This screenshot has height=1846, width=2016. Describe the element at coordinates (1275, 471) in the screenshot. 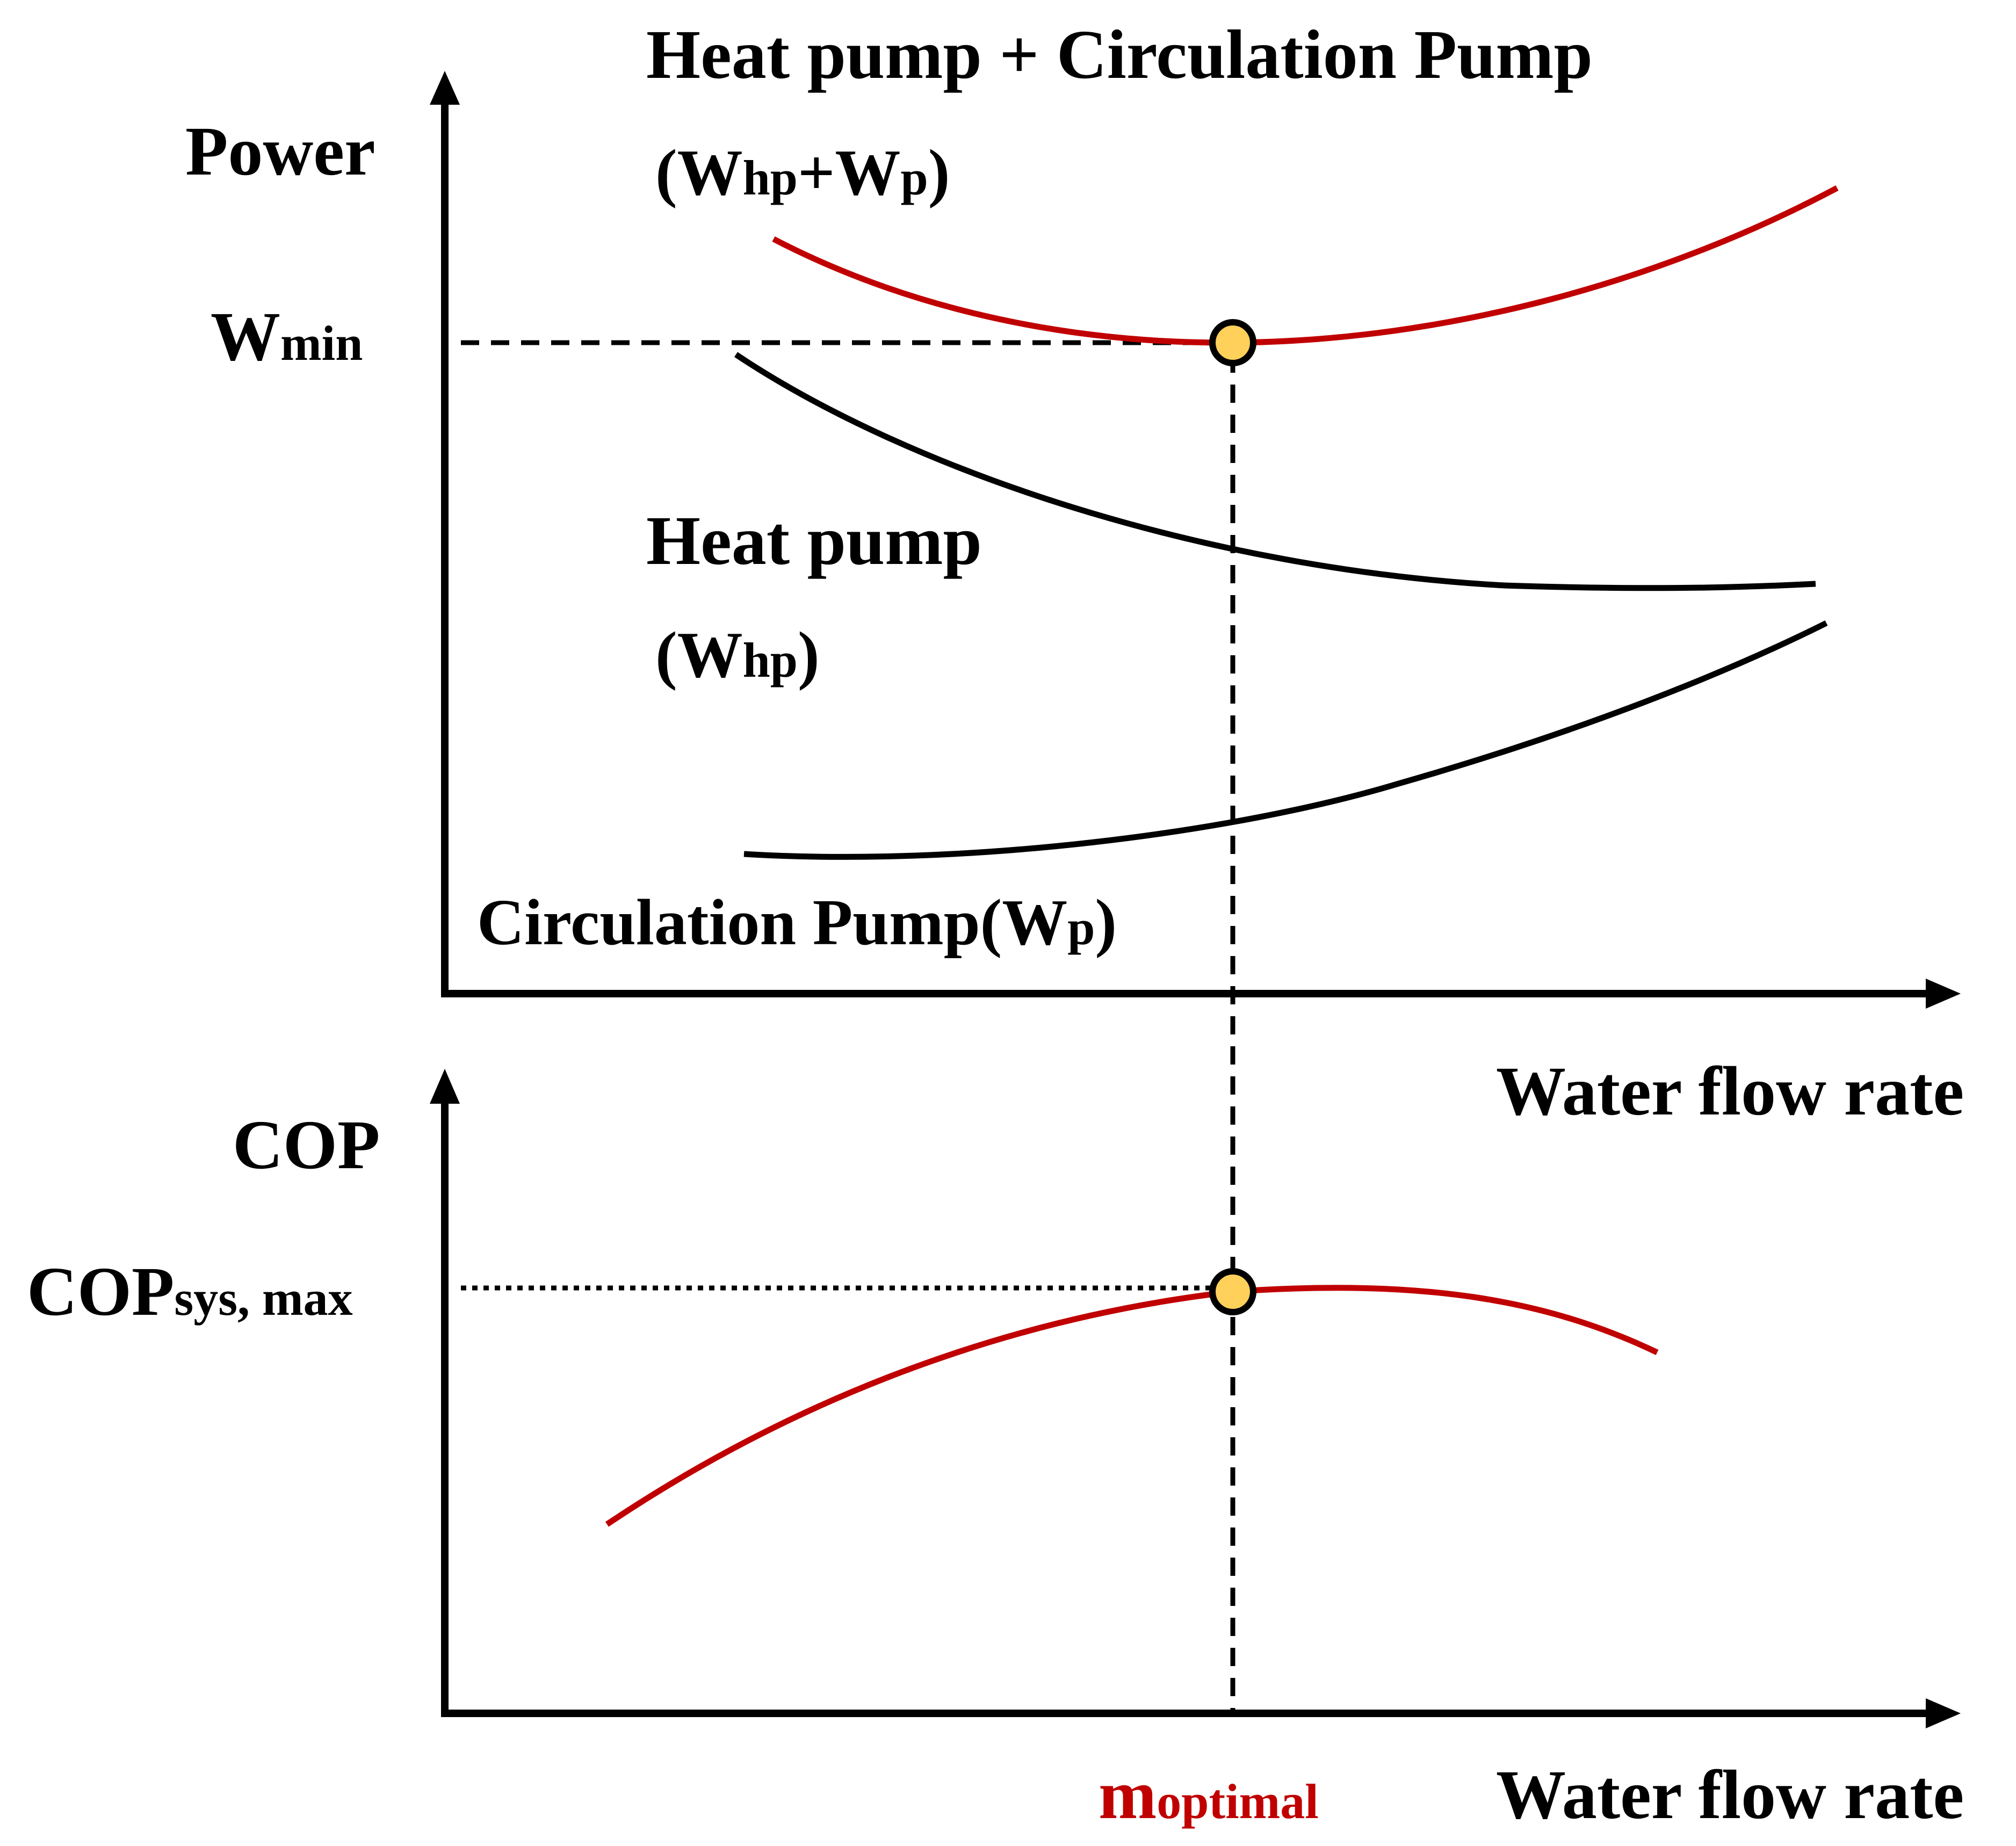

I see `heat-pump-power-curve` at that location.